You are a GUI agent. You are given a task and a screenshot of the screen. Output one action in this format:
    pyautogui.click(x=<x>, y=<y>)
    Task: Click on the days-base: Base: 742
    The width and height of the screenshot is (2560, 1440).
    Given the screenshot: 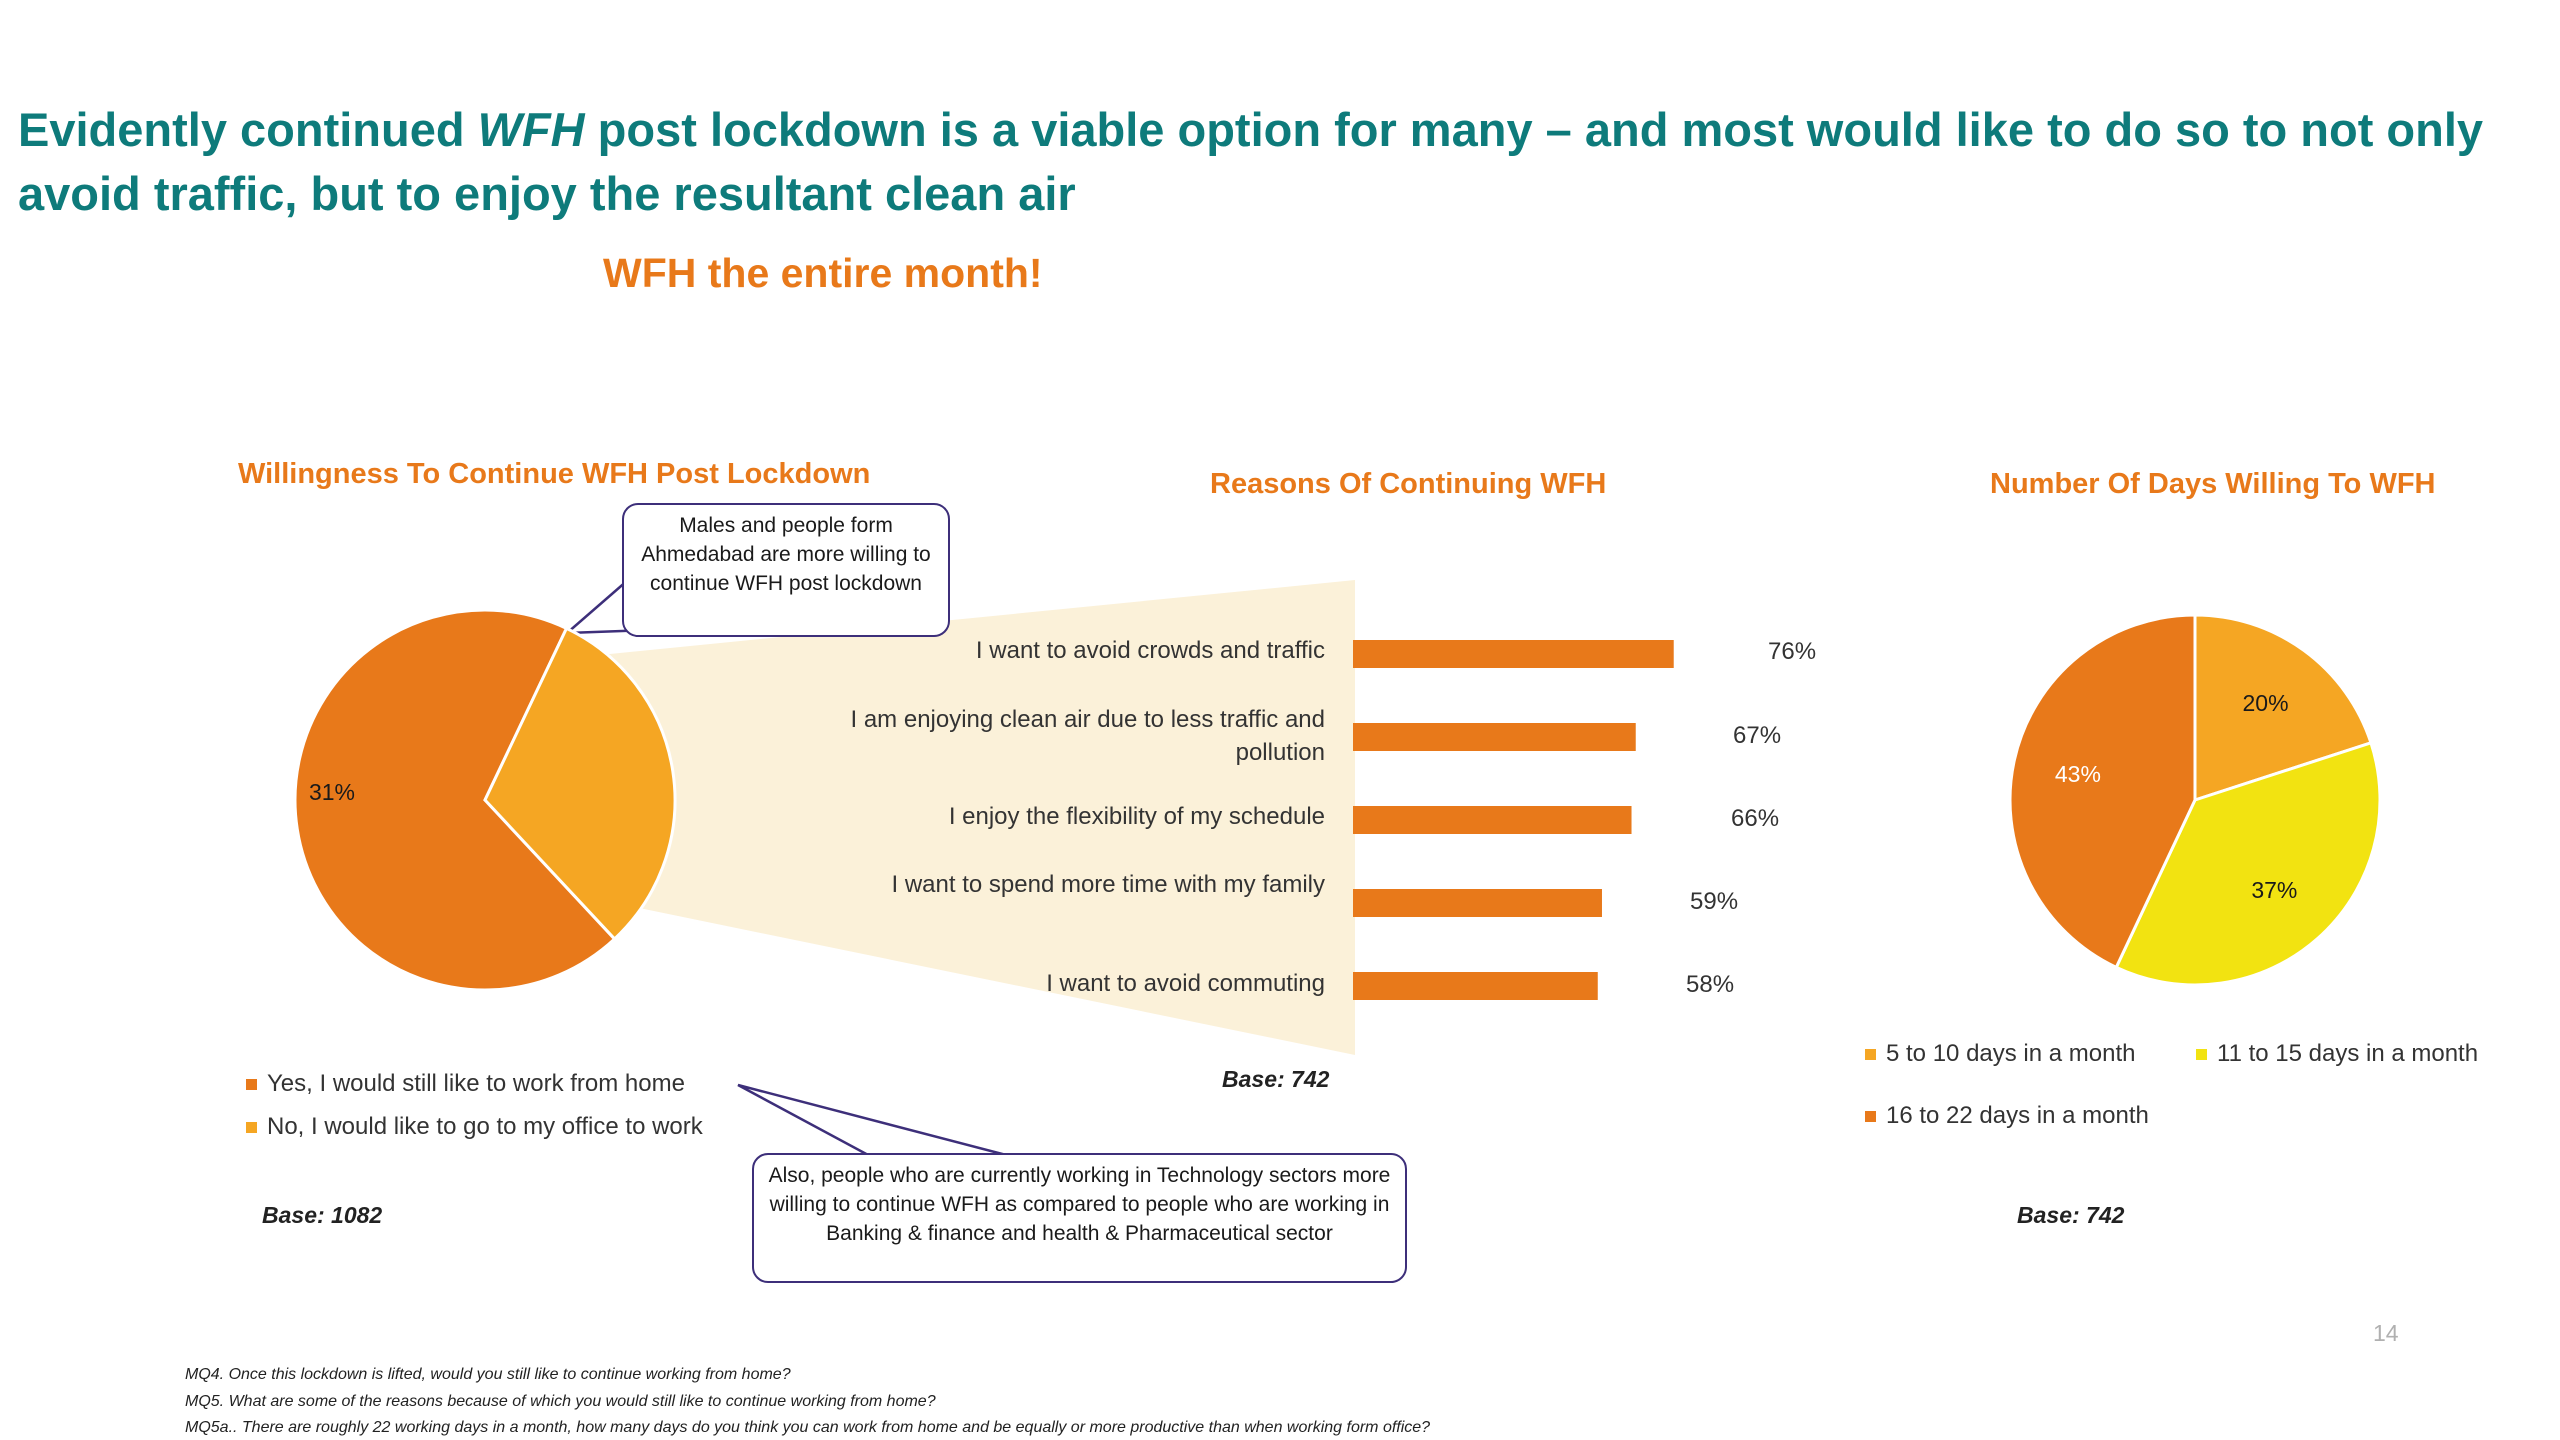 What is the action you would take?
    pyautogui.click(x=2071, y=1215)
    